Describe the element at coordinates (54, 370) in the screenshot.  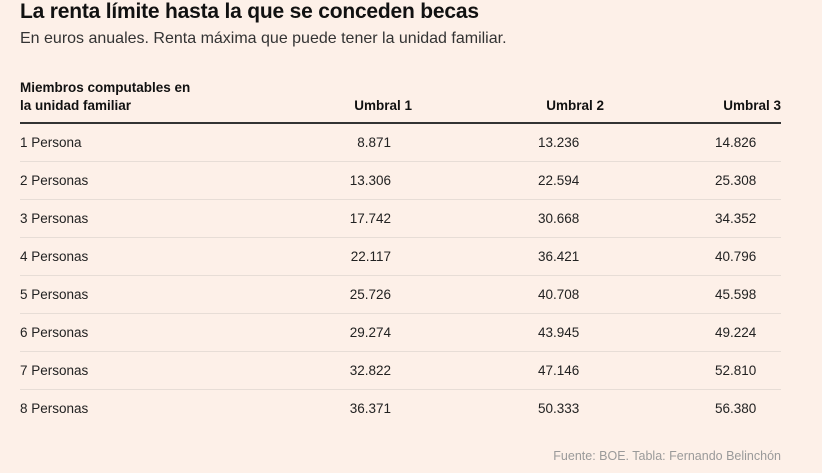
I see `row-label: 7 Personas` at that location.